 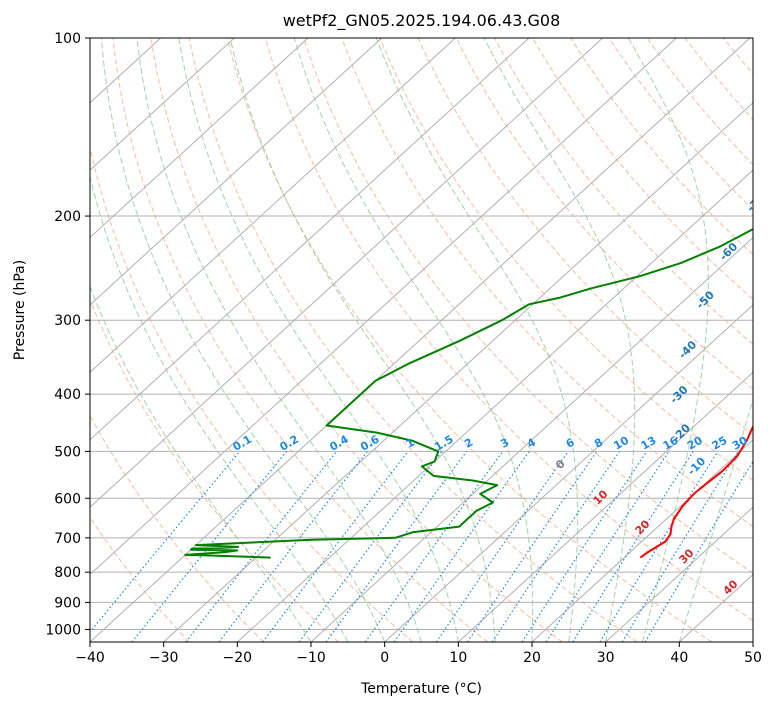 What do you see at coordinates (705, 299) in the screenshot?
I see `dry-adiabat-label: -50` at bounding box center [705, 299].